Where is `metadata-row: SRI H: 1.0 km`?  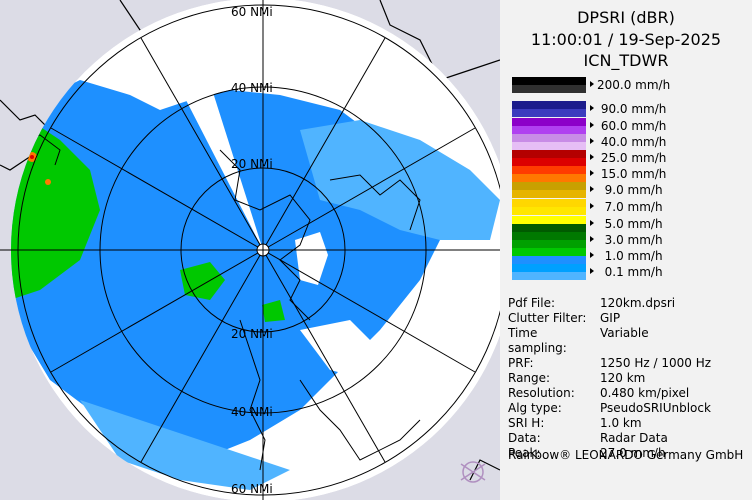
metadata-row: SRI H: 1.0 km is located at coordinates (609, 423).